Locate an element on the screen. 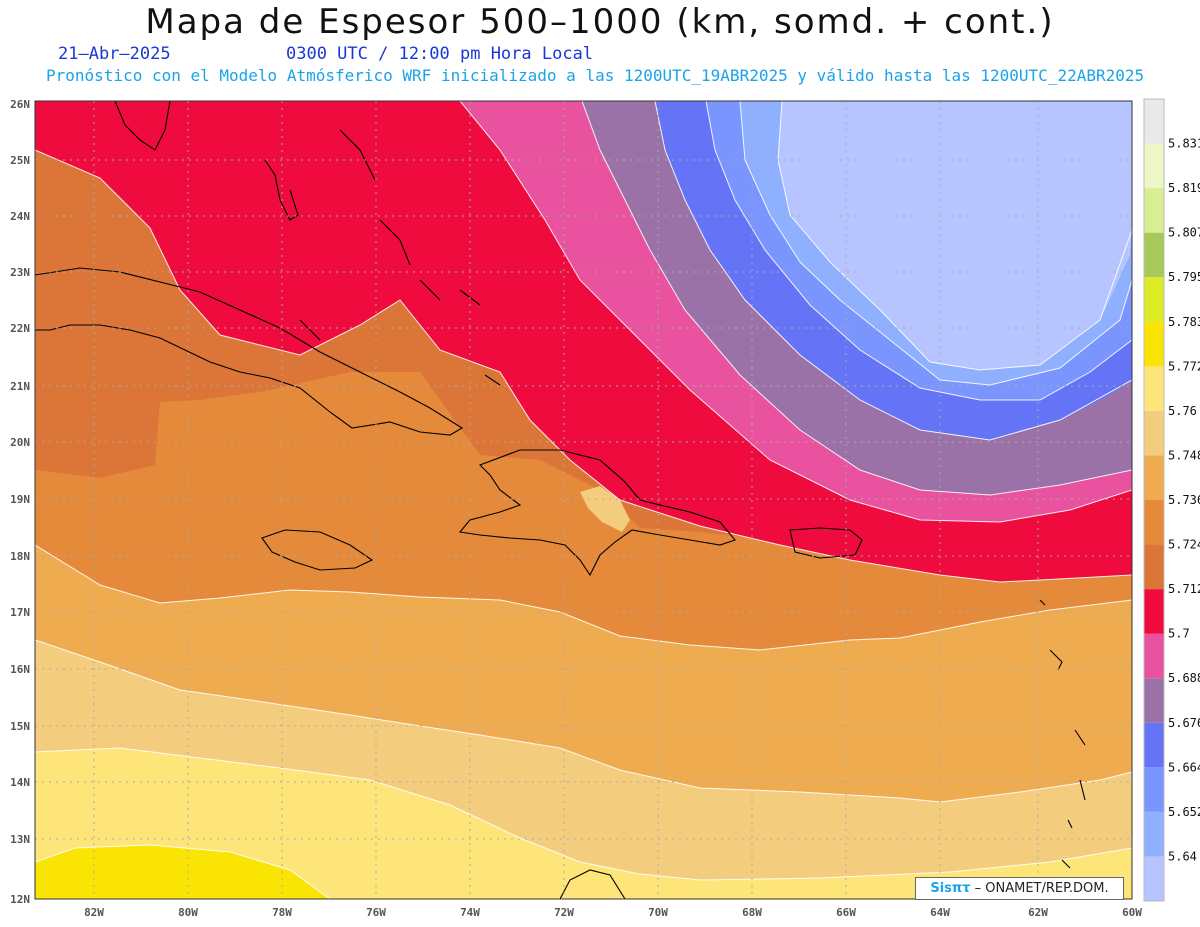  colorbar-label: 5.76 is located at coordinates (1182, 411).